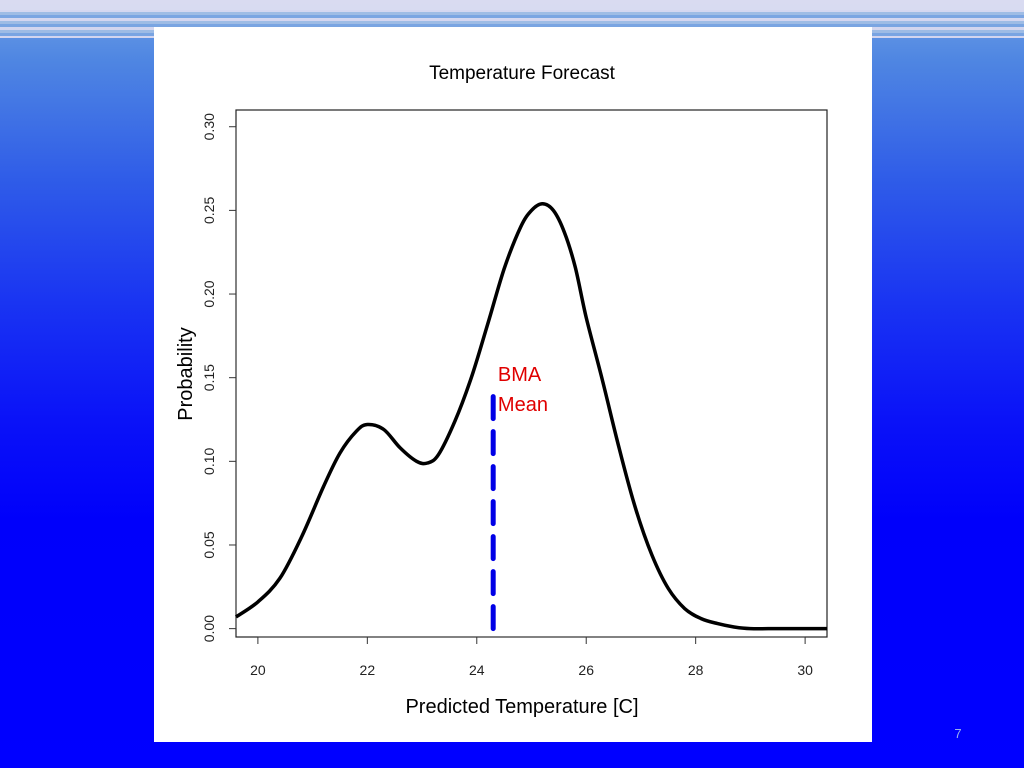 The image size is (1024, 768). I want to click on y-axis-label: Probability, so click(186, 373).